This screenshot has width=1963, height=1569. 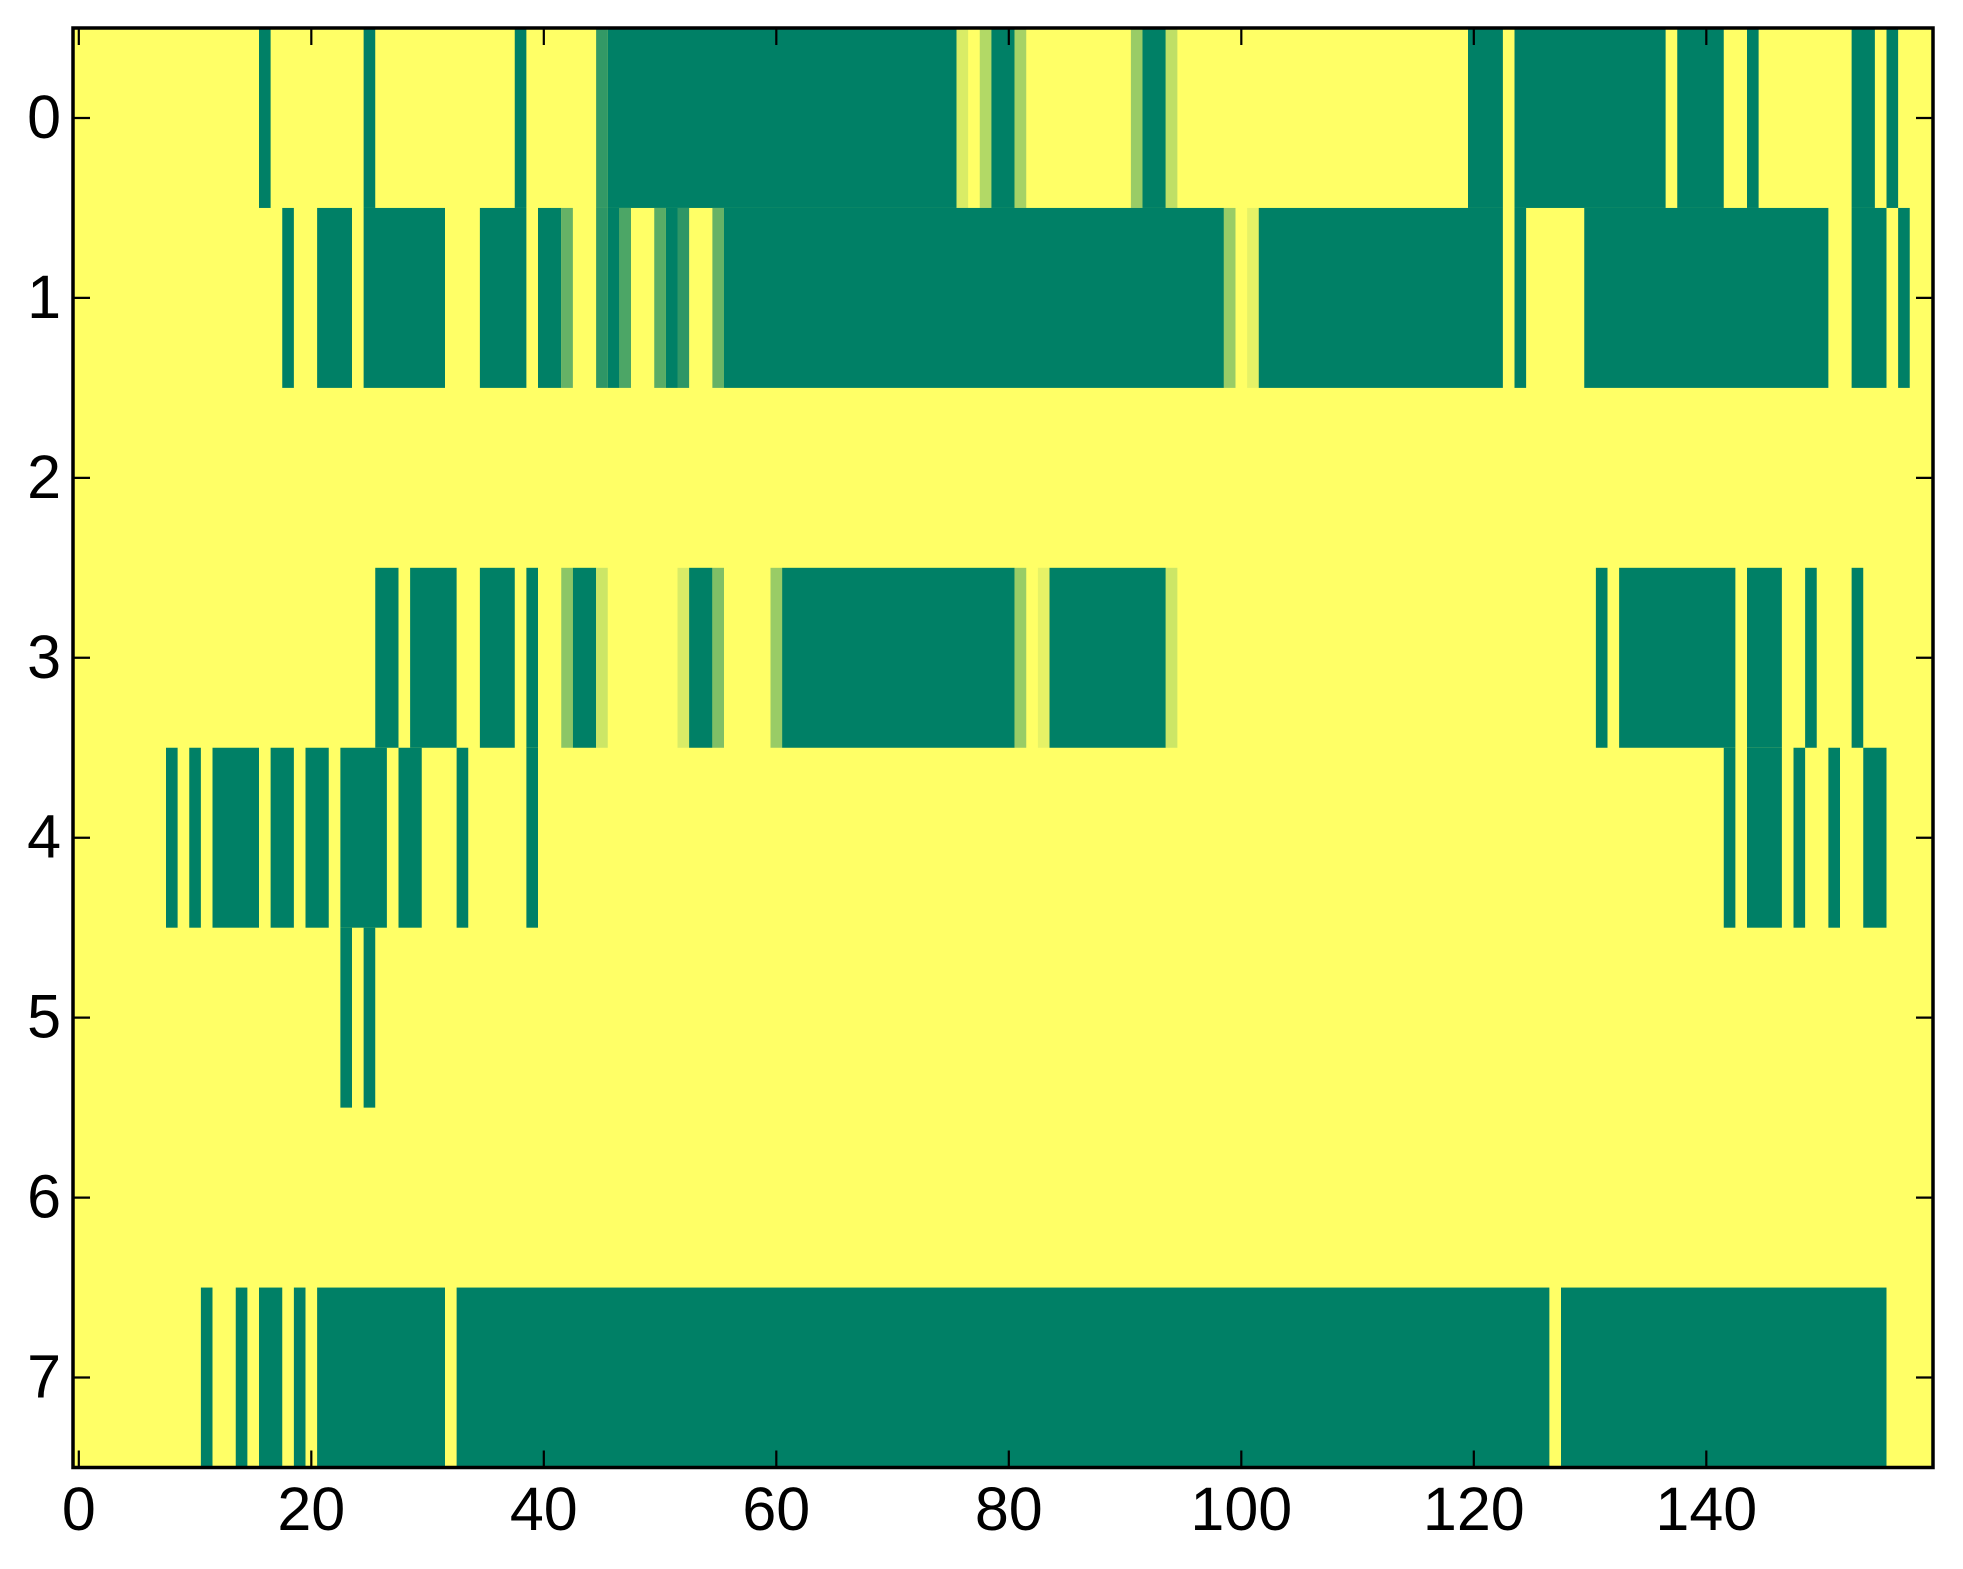 I want to click on svg-text: 5, so click(x=44, y=1017).